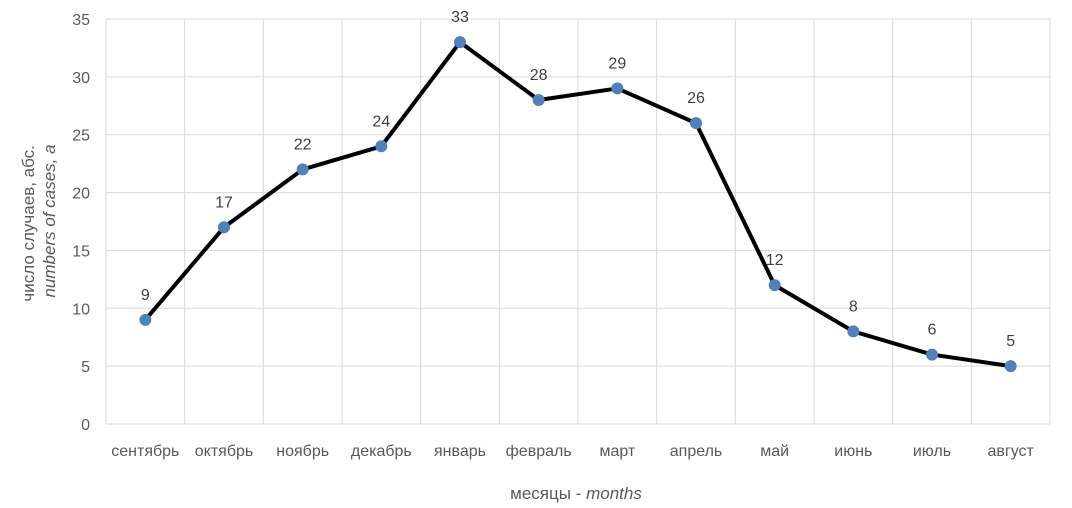  Describe the element at coordinates (85, 367) in the screenshot. I see `y-tick-label: 5` at that location.